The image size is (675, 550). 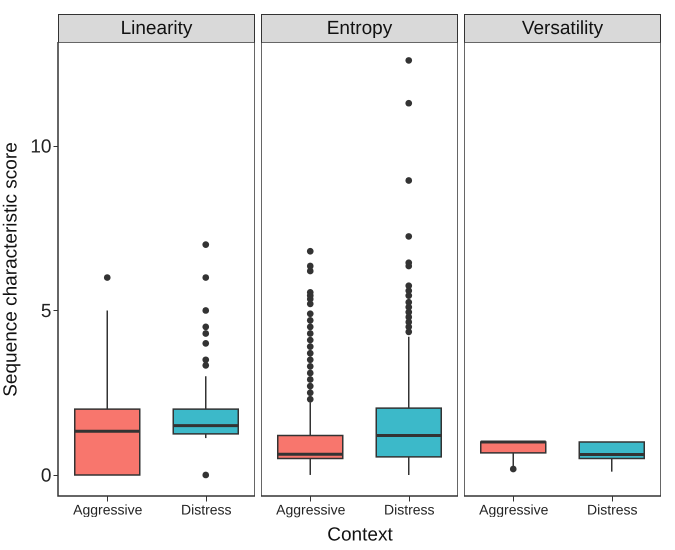 I want to click on y-tick-label: 10, so click(x=41, y=147).